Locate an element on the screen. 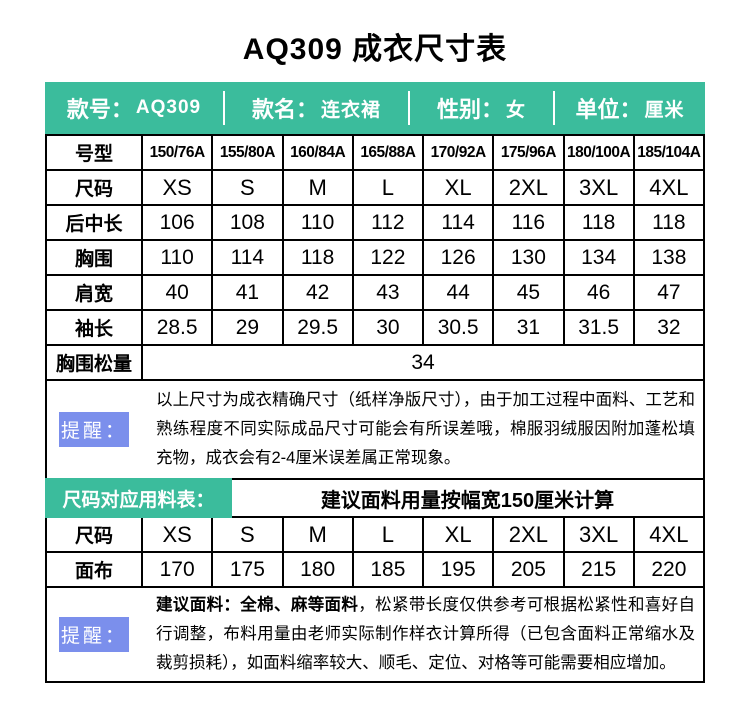  cell: XS is located at coordinates (177, 187).